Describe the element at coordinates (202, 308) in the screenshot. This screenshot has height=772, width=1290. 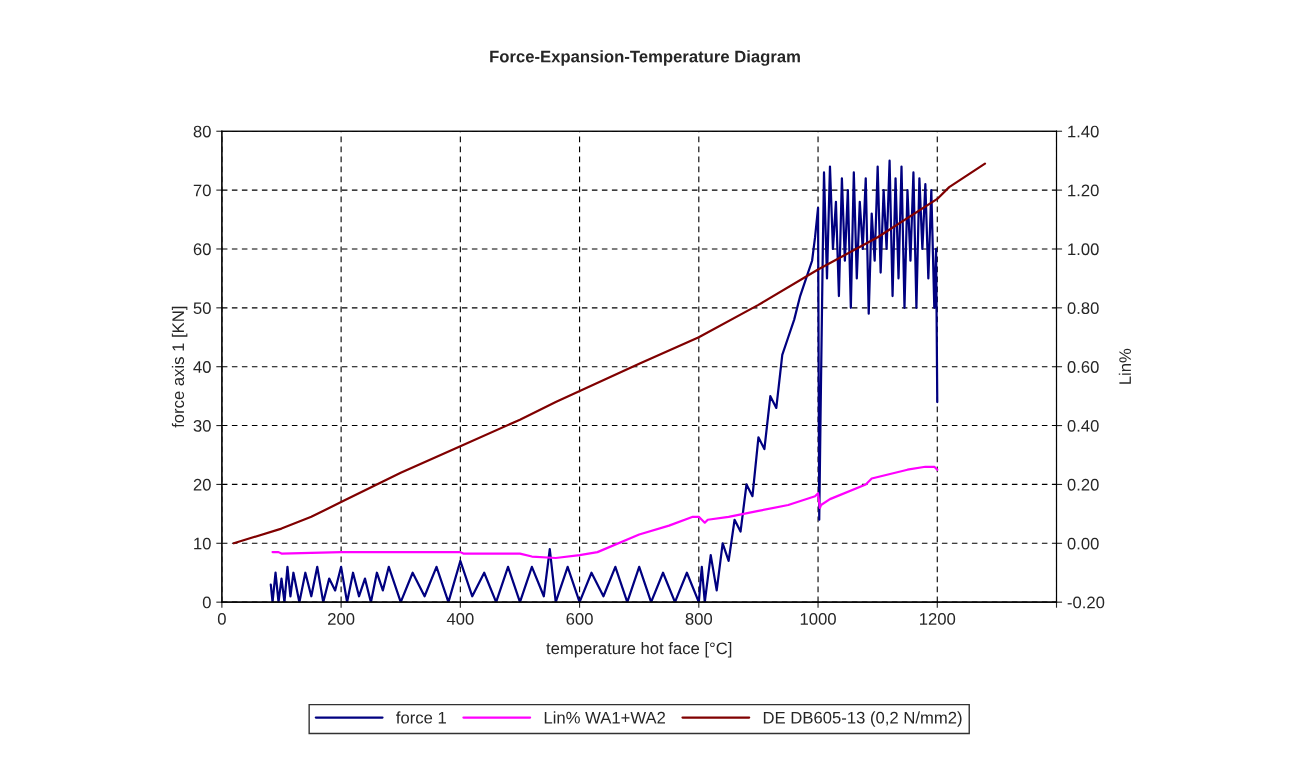
I see `y-tick-label: 50` at that location.